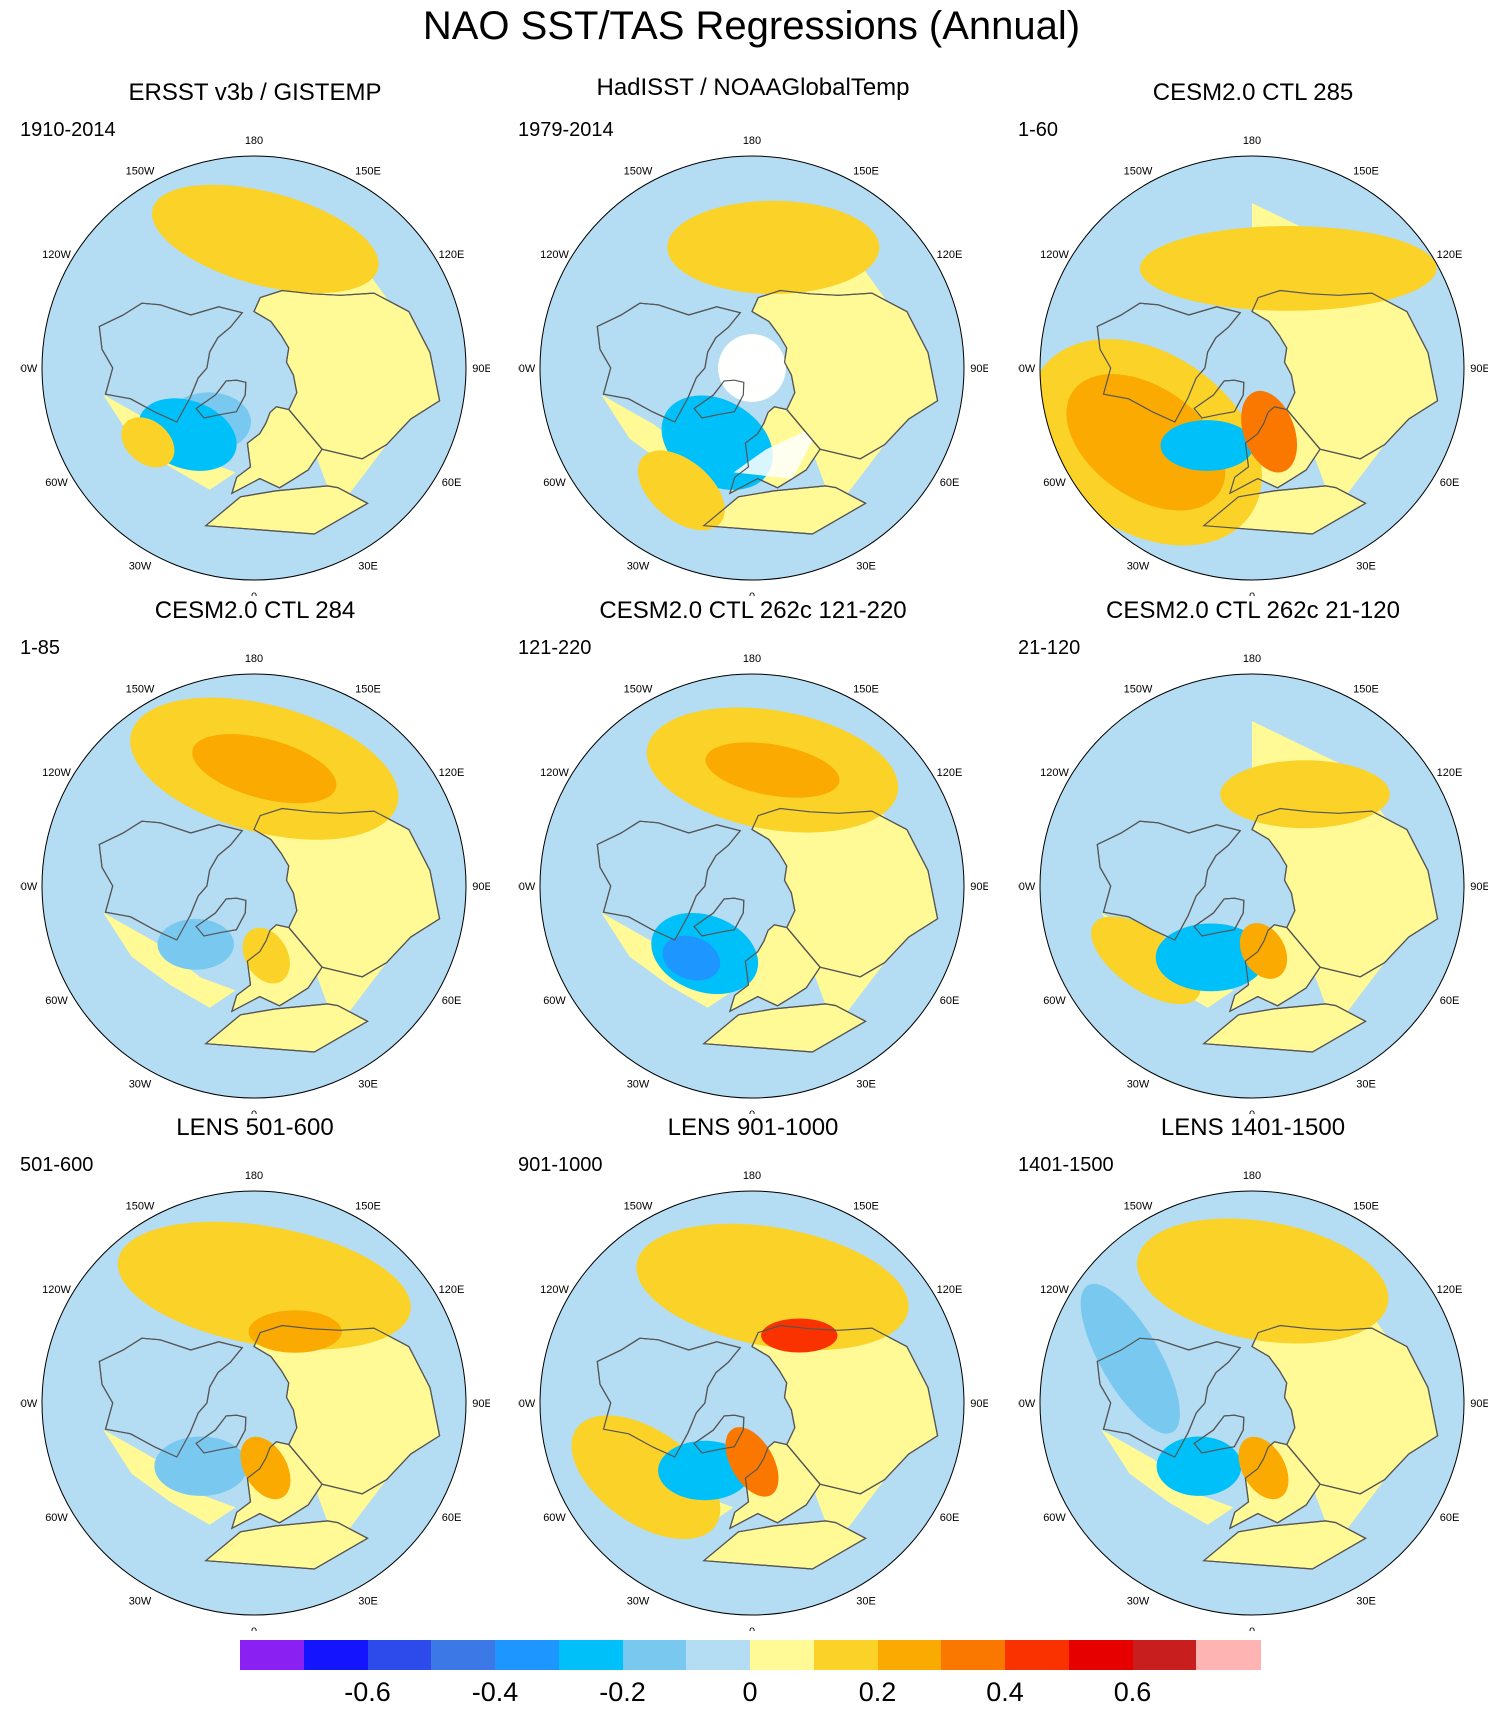  Describe the element at coordinates (566, 130) in the screenshot. I see `panel-period: 1979-2014` at that location.